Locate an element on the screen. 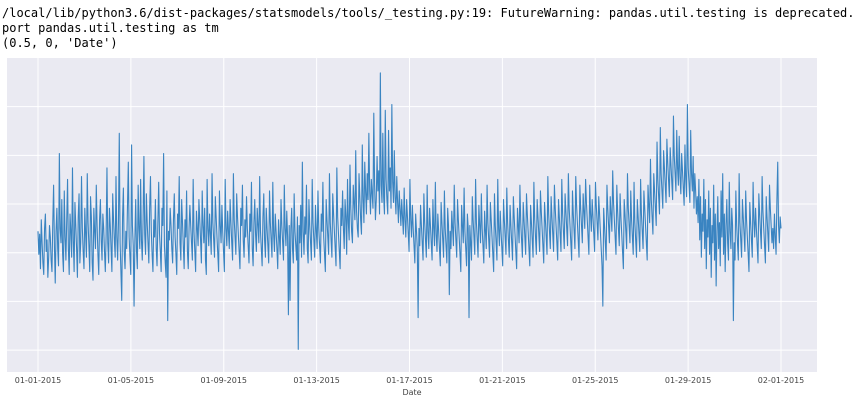 This screenshot has height=408, width=859. x-tick-label: 01-21-2015 is located at coordinates (502, 380).